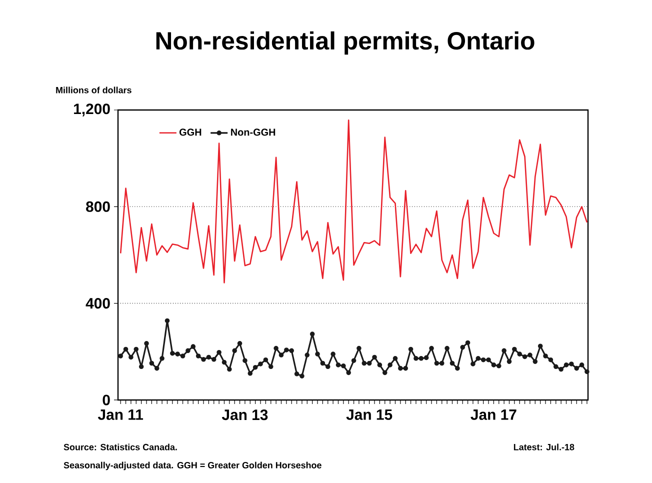  What do you see at coordinates (120, 447) in the screenshot?
I see `source-note: Source: Statistics Canada.` at bounding box center [120, 447].